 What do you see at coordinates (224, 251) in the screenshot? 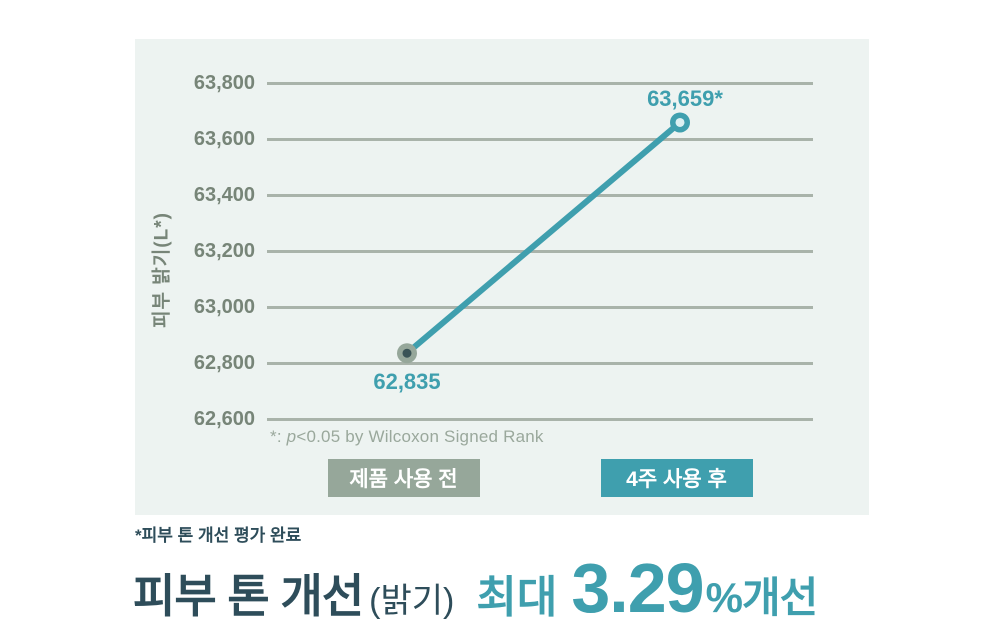
I see `y-tick-label: 63,200` at bounding box center [224, 251].